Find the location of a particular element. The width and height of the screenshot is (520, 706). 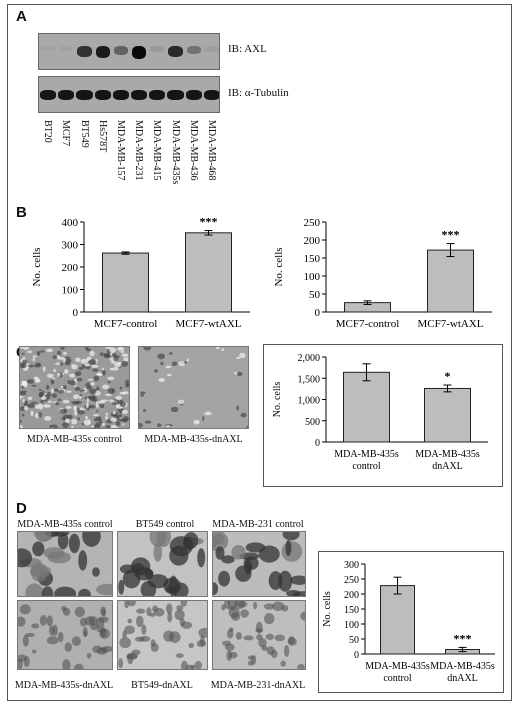

micrograph-d-231-control is located at coordinates (259, 564).